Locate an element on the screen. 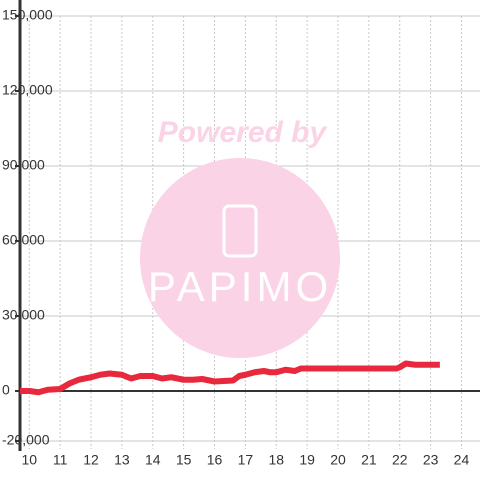 The image size is (480, 480). x-tick-label: 15 is located at coordinates (184, 460).